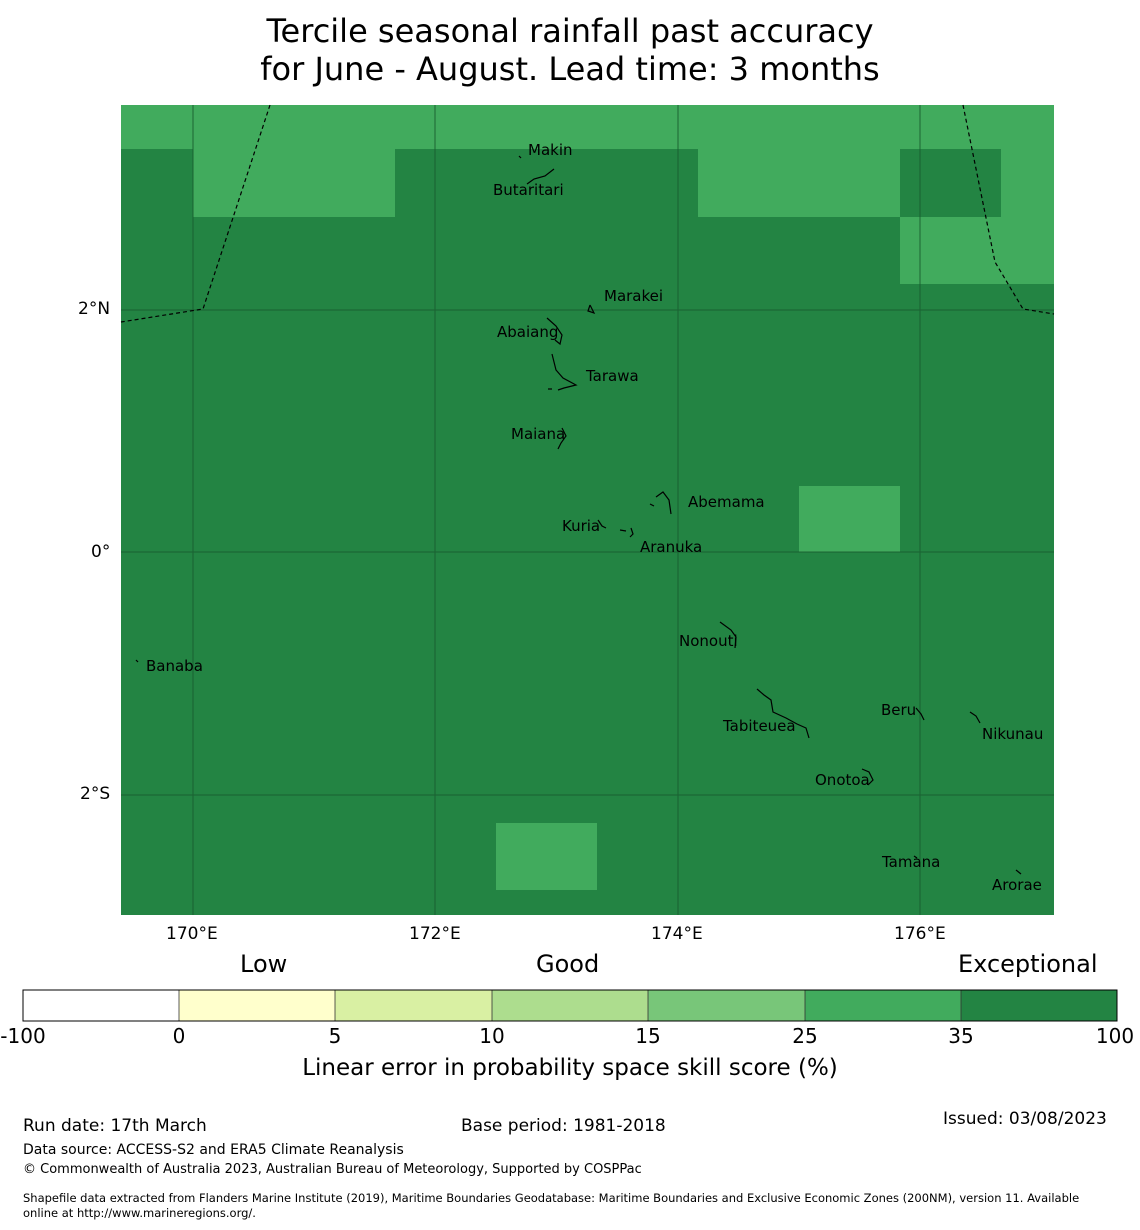  I want to click on place-label-maiana: Maiana, so click(538, 434).